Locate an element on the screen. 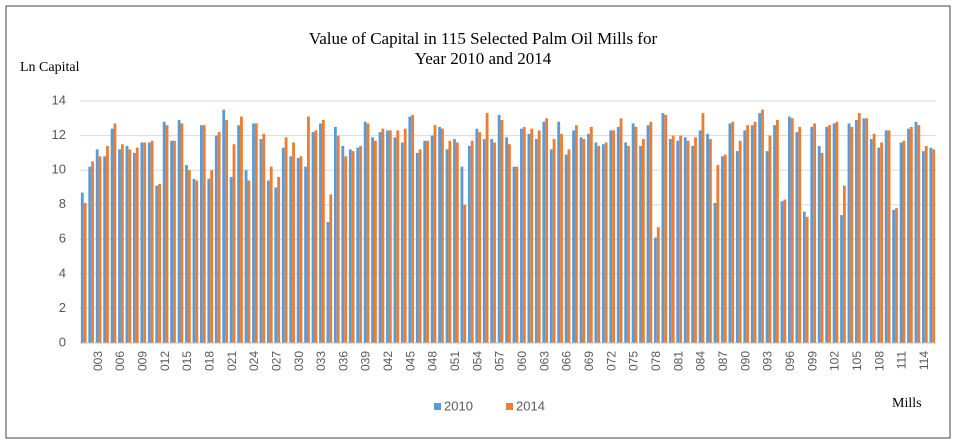 The height and width of the screenshot is (444, 966). x-tick-label: 069 is located at coordinates (589, 361).